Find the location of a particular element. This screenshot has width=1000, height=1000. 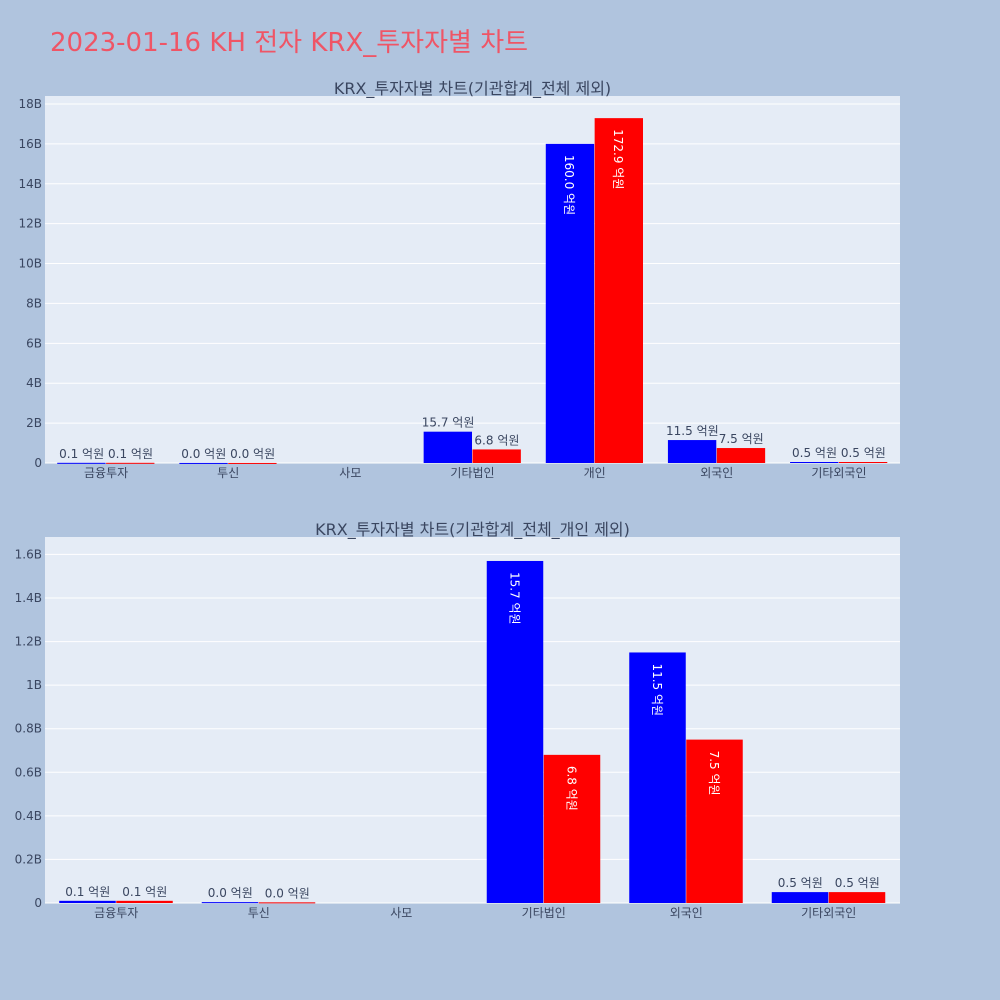

data-label: 160.0 억원 is located at coordinates (569, 185).